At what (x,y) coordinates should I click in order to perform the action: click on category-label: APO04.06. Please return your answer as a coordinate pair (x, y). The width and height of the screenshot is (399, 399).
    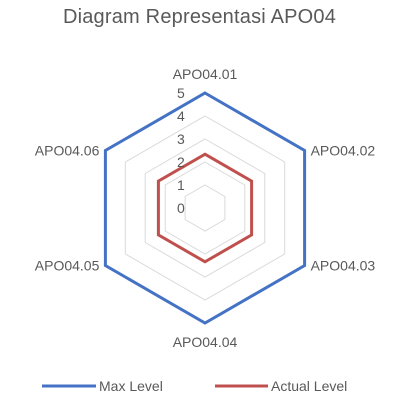
    Looking at the image, I should click on (67, 151).